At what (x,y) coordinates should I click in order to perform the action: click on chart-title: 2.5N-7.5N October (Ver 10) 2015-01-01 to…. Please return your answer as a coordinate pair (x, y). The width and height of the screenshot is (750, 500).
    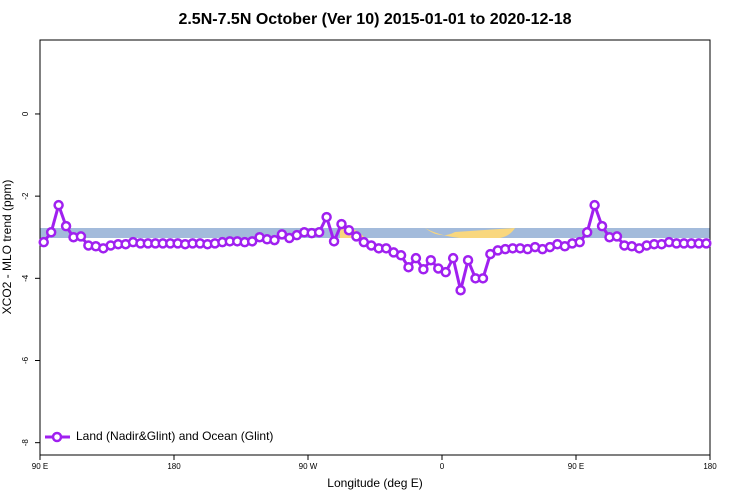
    Looking at the image, I should click on (374, 19).